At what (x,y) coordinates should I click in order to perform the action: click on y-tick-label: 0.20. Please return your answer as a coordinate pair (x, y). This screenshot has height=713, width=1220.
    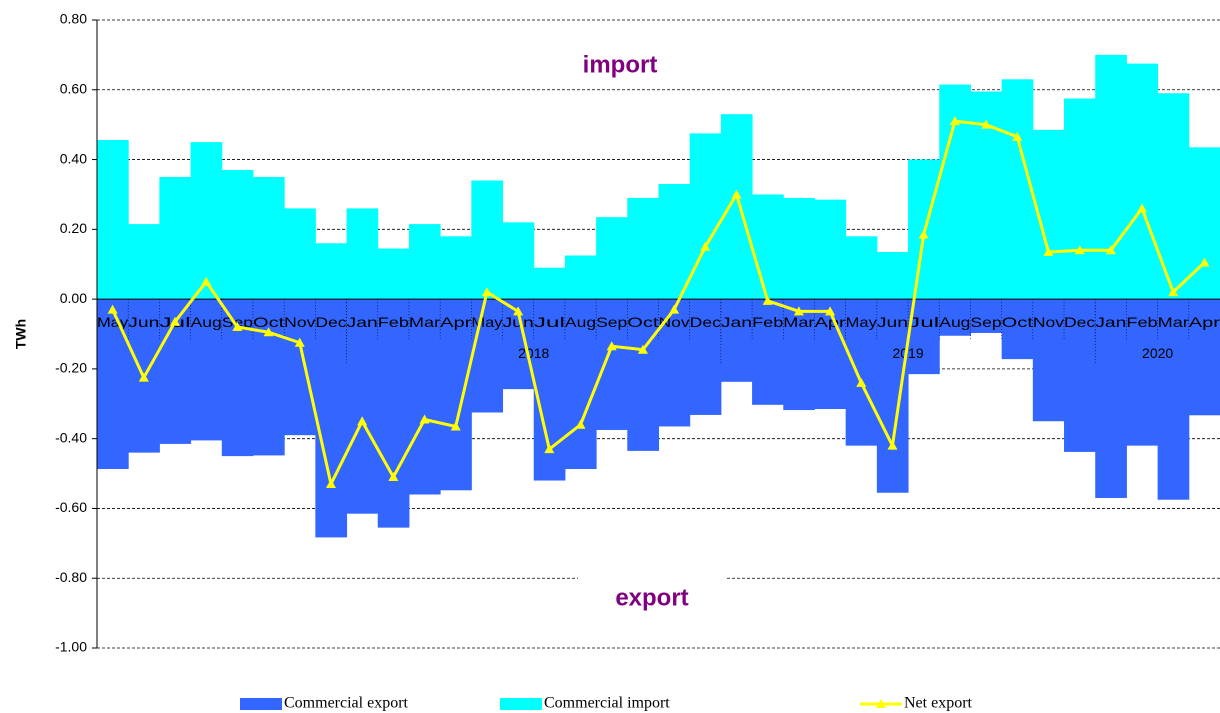
    Looking at the image, I should click on (73, 228).